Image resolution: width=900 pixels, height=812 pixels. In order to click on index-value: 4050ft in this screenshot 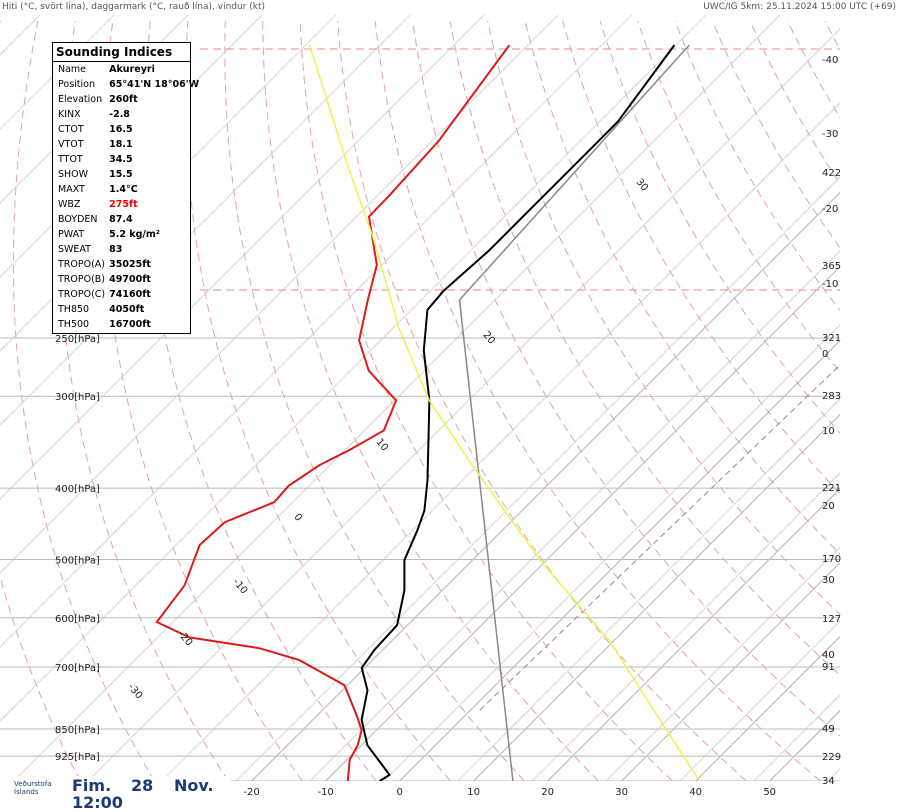, I will do `click(127, 309)`.